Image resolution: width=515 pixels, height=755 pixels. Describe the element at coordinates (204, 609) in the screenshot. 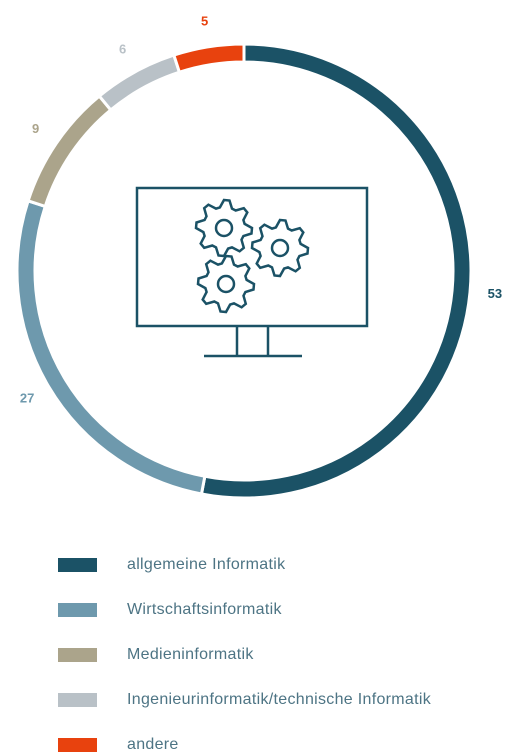

I see `legend-label: Wirtschaftsinformatik` at that location.